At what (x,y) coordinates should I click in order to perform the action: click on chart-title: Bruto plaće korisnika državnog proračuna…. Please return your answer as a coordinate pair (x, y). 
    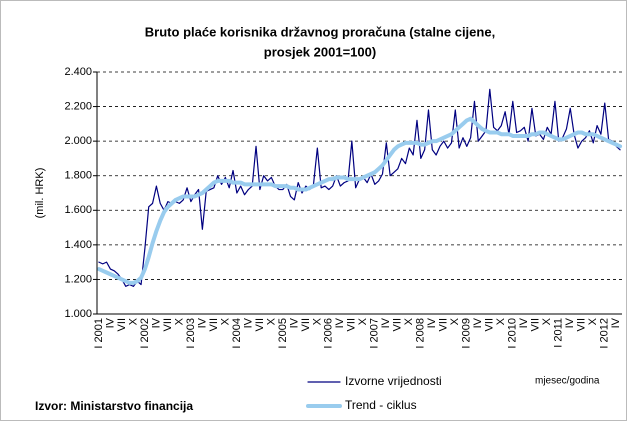
    Looking at the image, I should click on (320, 31).